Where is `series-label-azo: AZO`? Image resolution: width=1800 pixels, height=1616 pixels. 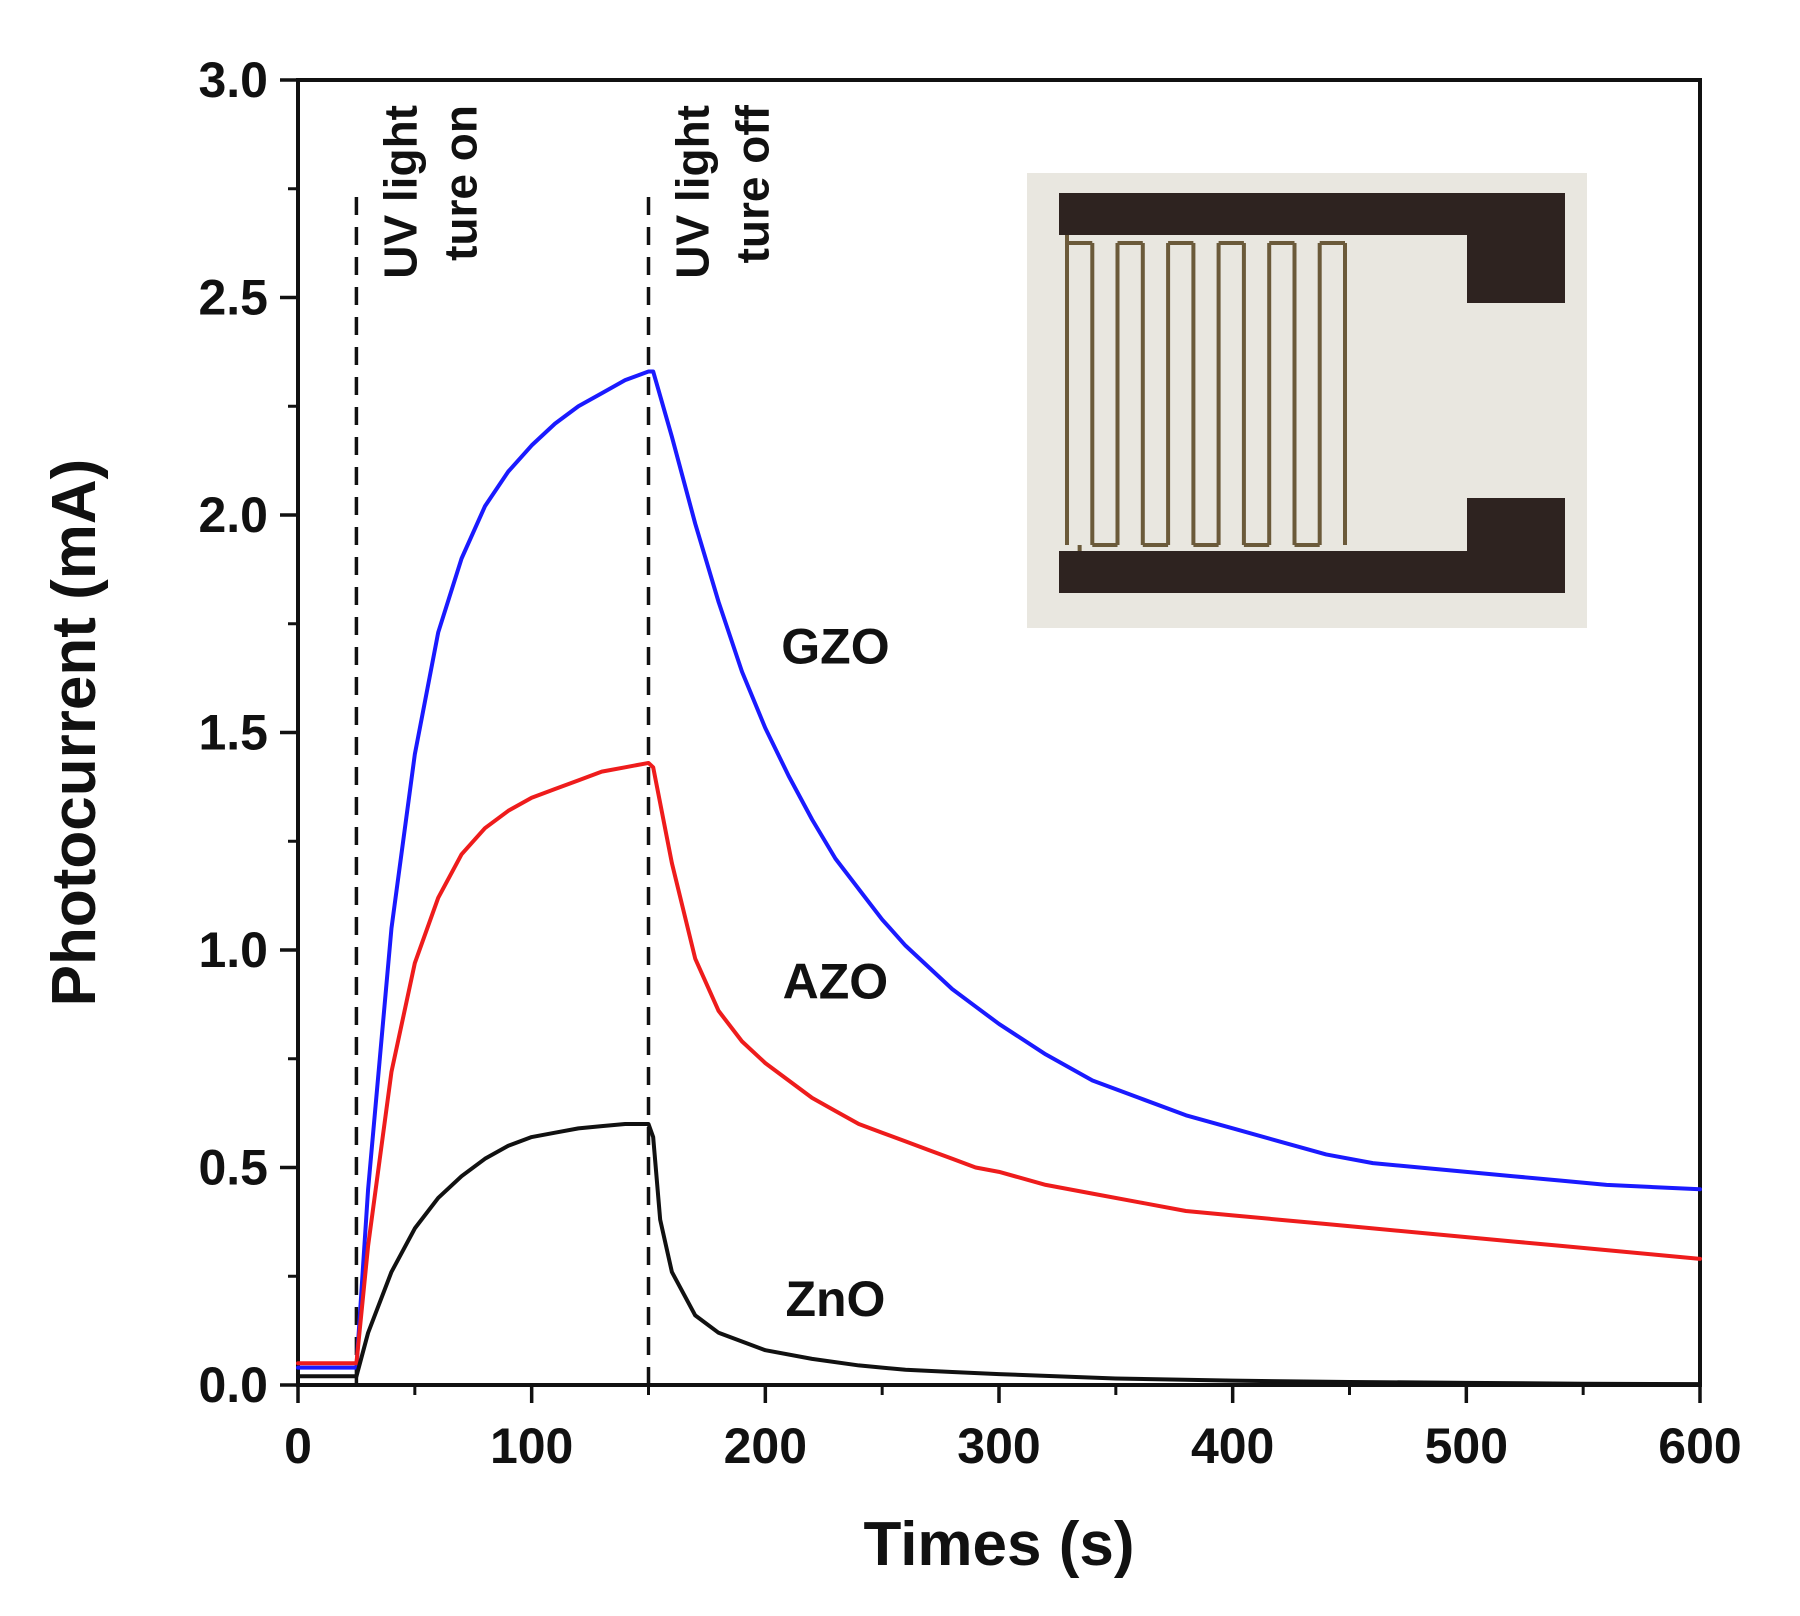 series-label-azo: AZO is located at coordinates (836, 981).